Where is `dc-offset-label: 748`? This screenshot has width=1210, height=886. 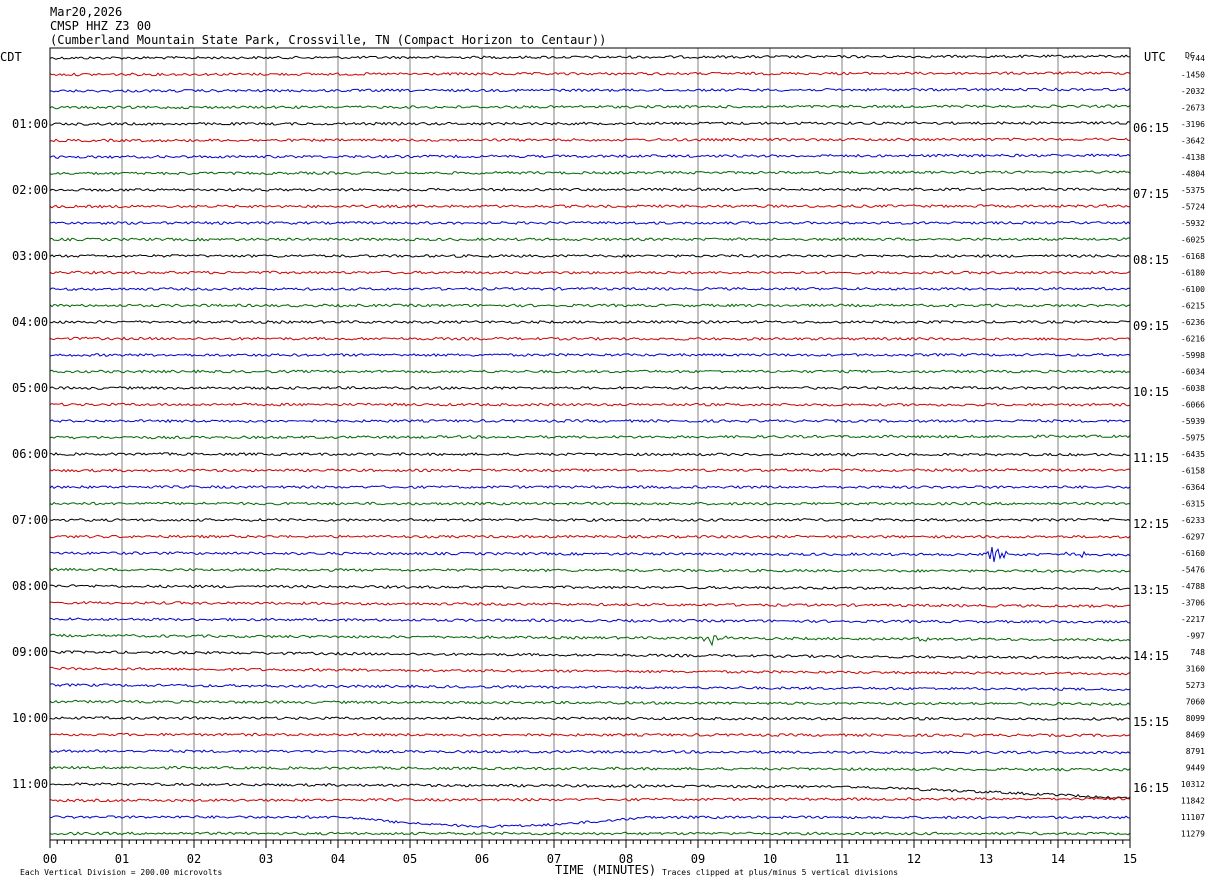 dc-offset-label: 748 is located at coordinates (1198, 652).